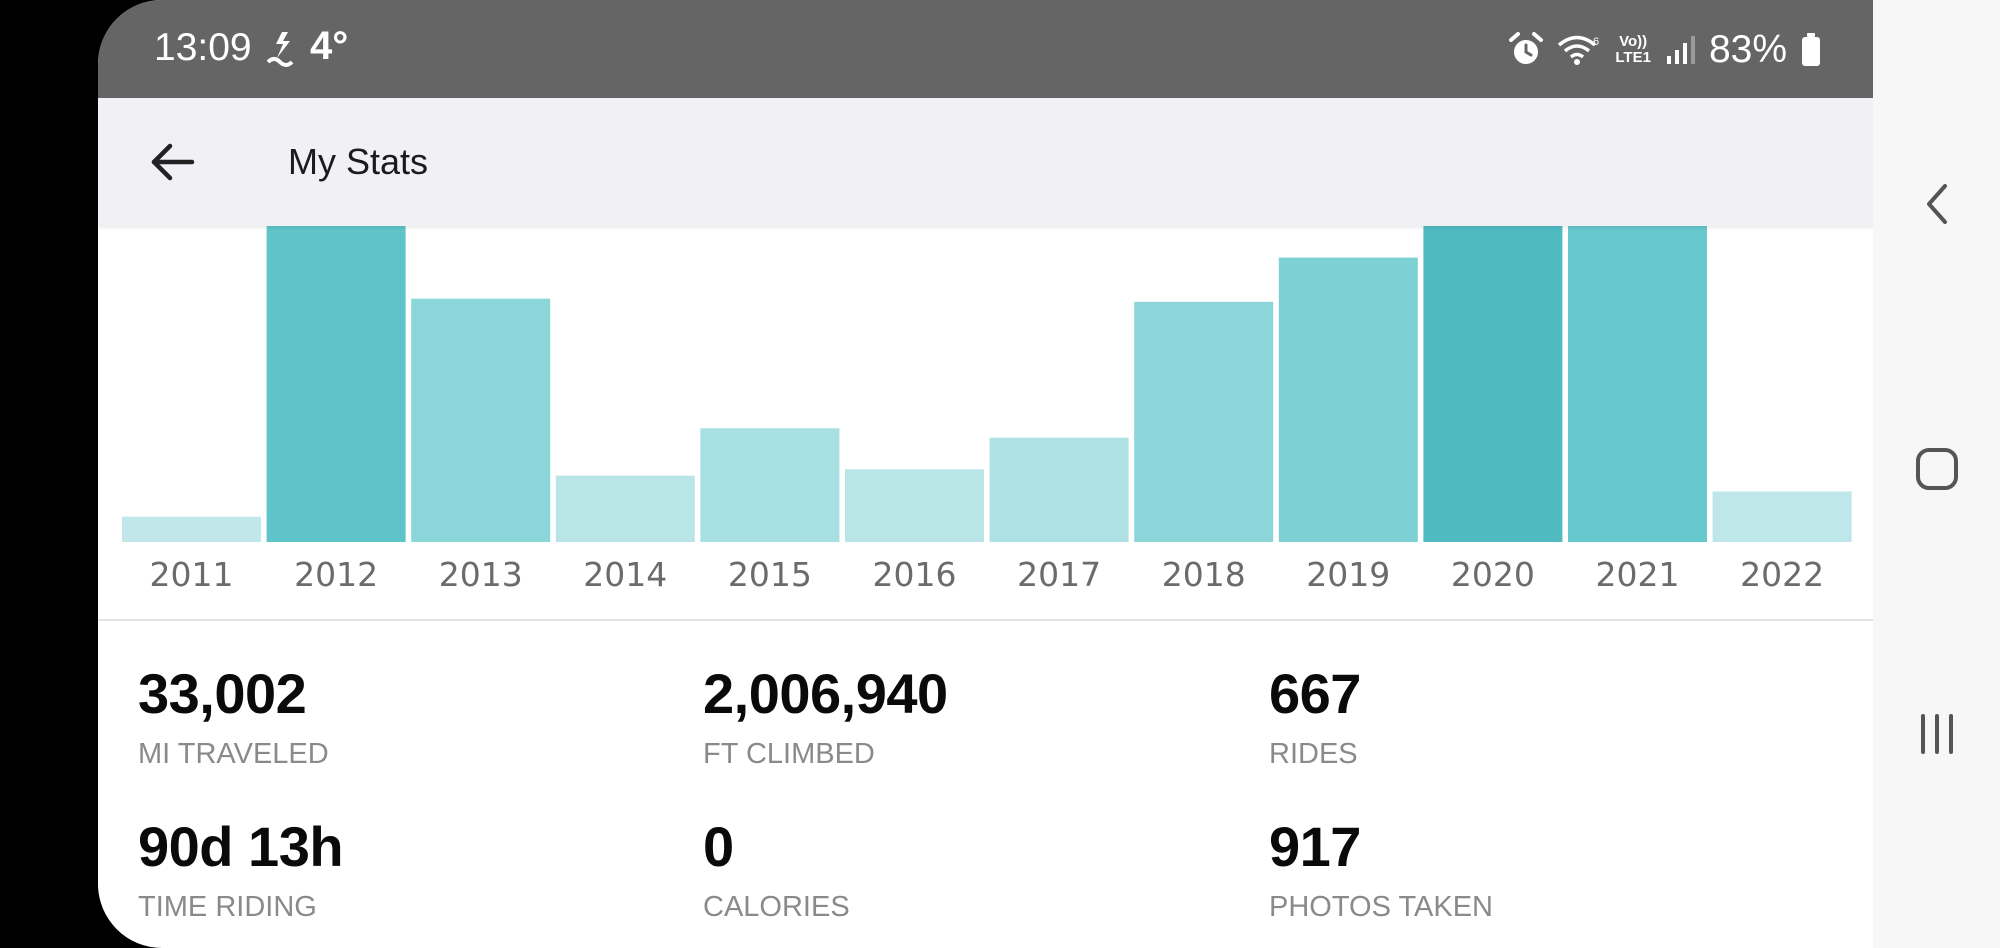 This screenshot has height=948, width=2000. I want to click on bar-2013, so click(481, 420).